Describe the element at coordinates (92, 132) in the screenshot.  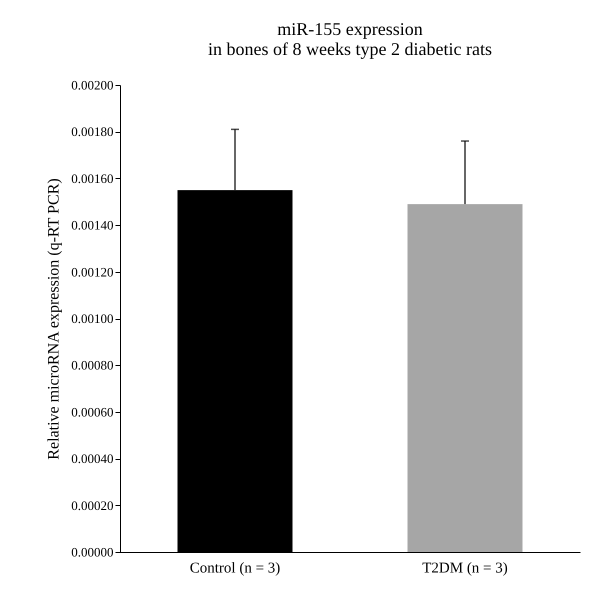
I see `y-tick-label: 0.00180` at that location.